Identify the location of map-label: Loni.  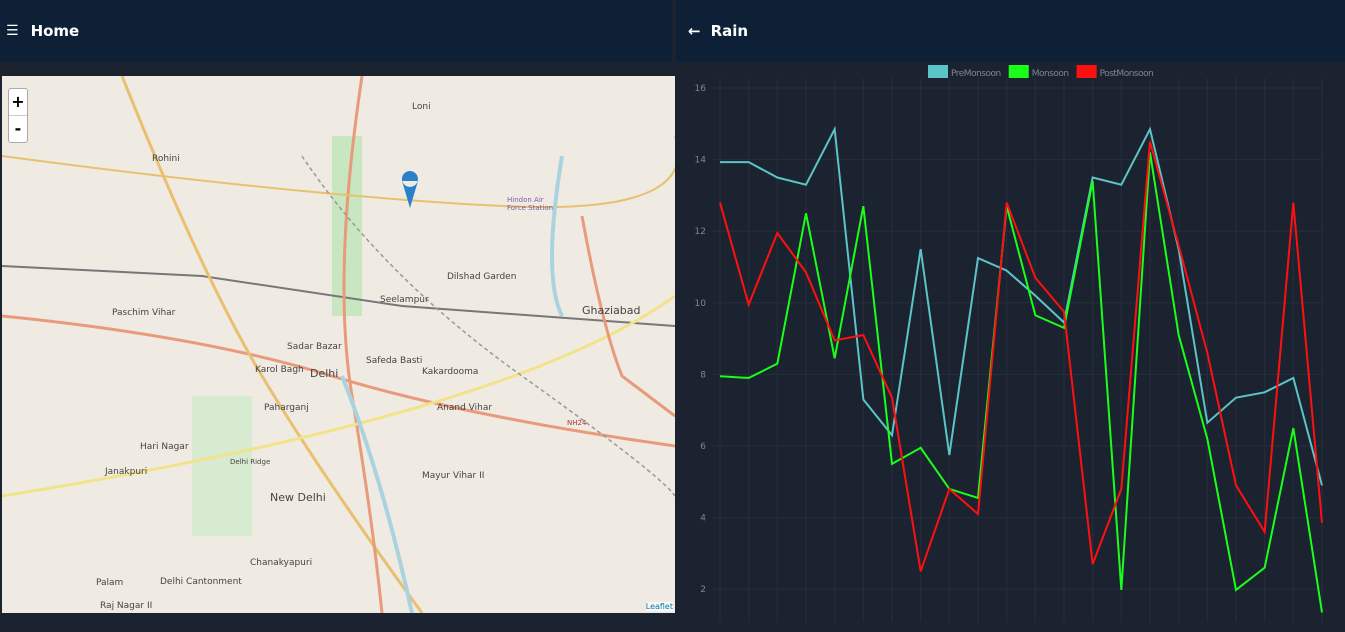
(421, 107).